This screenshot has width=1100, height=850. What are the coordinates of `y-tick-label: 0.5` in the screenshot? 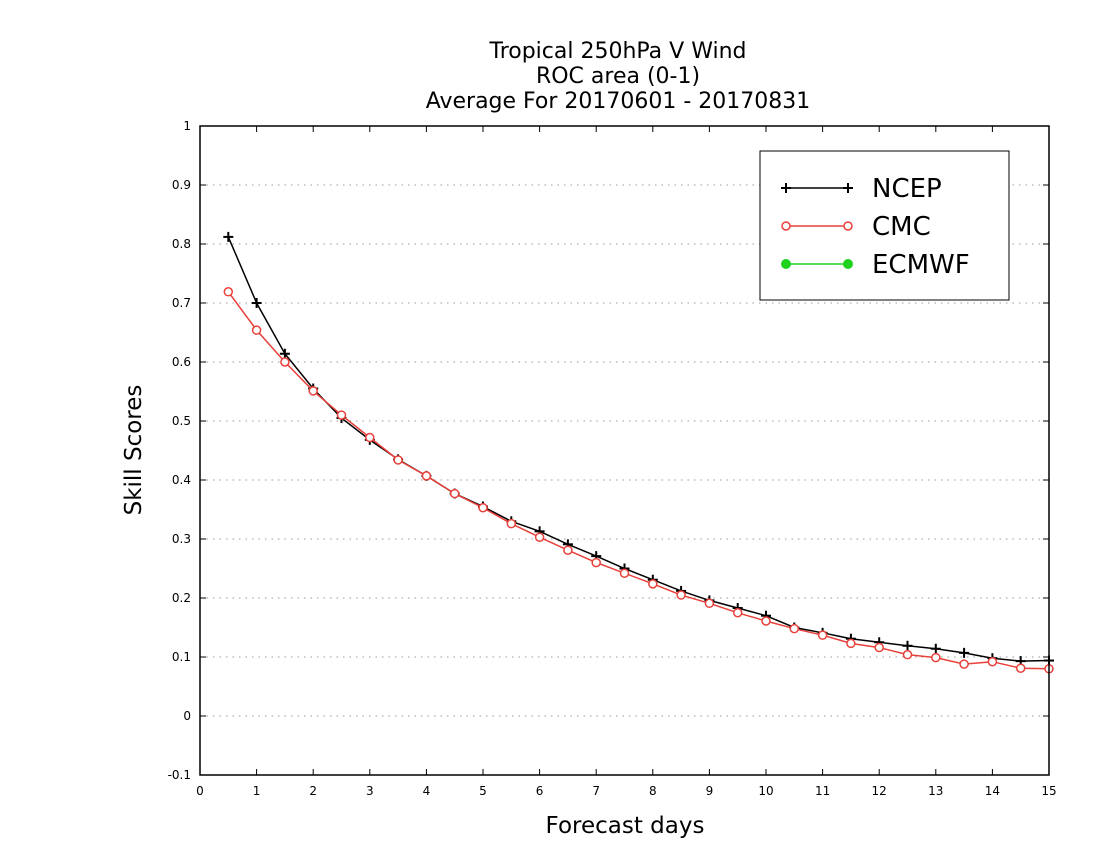 It's located at (181, 421).